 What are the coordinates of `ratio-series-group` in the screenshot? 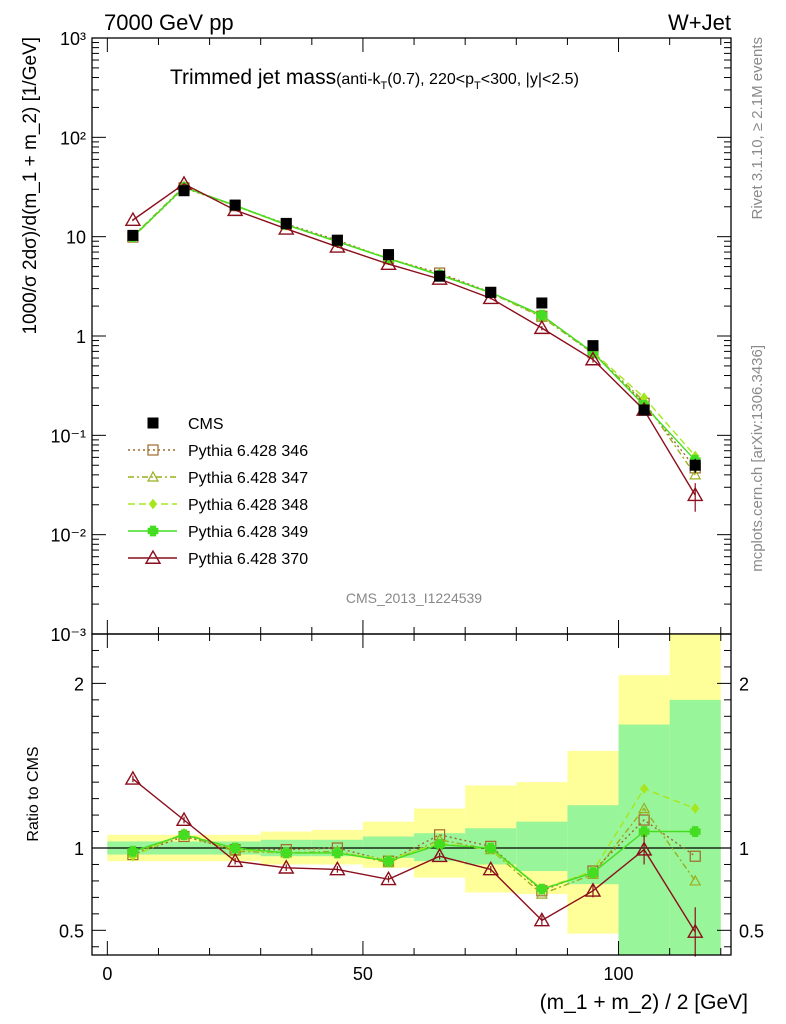 It's located at (414, 863).